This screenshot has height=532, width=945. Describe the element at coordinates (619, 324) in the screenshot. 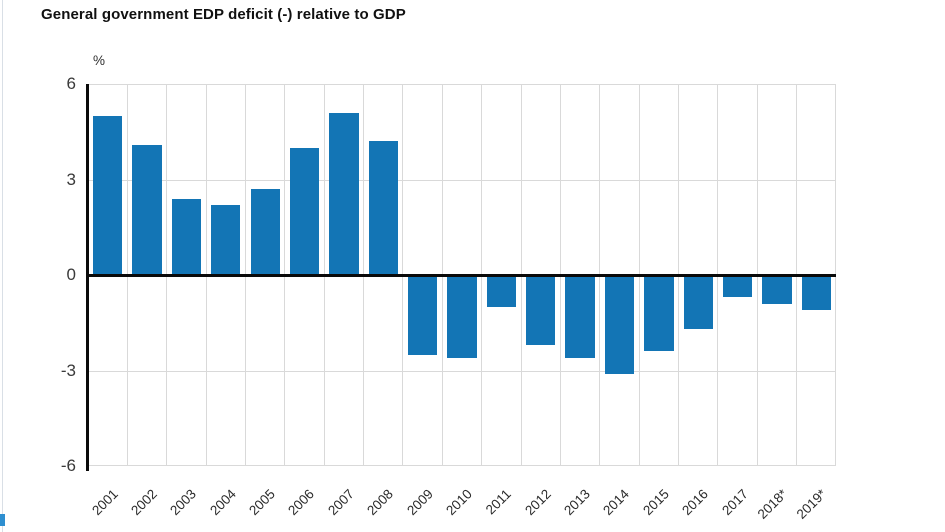

I see `bar-2014` at that location.